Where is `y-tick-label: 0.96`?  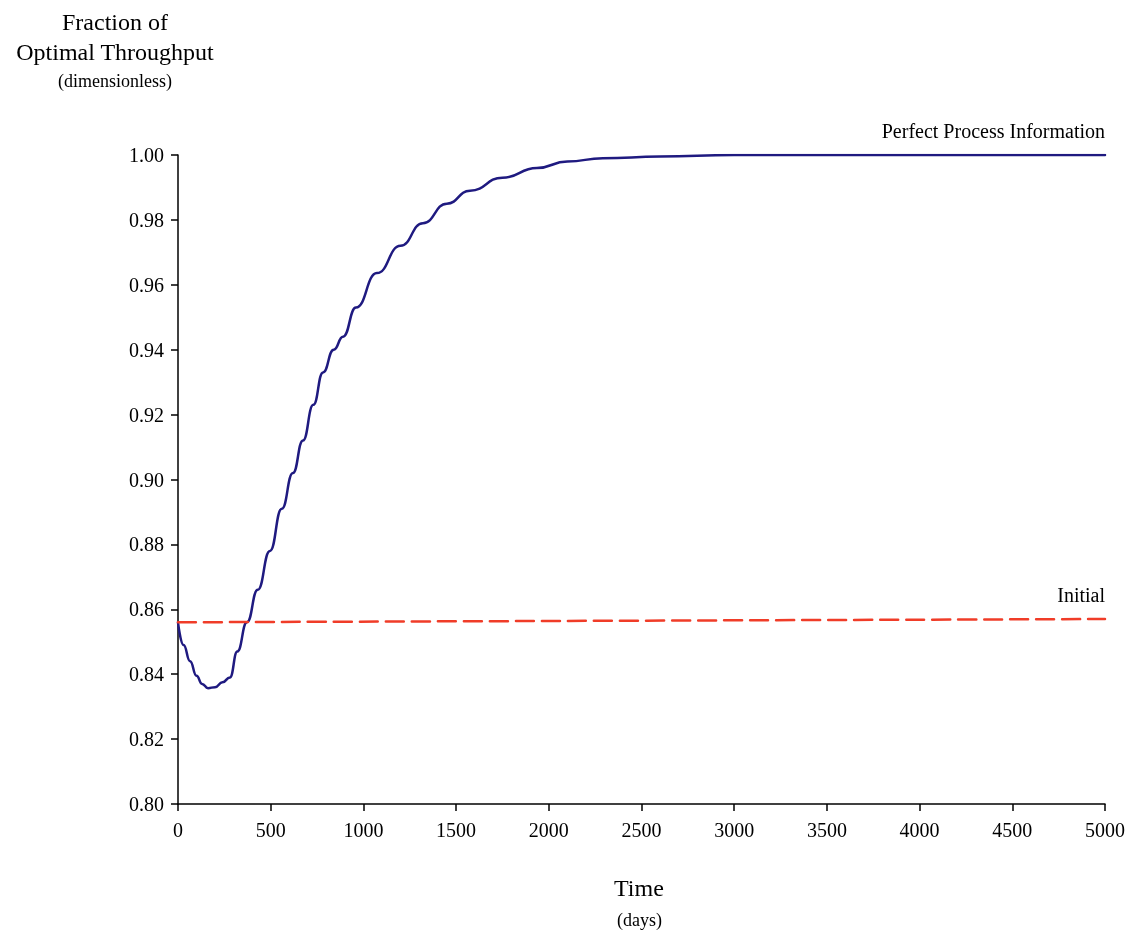 y-tick-label: 0.96 is located at coordinates (146, 284).